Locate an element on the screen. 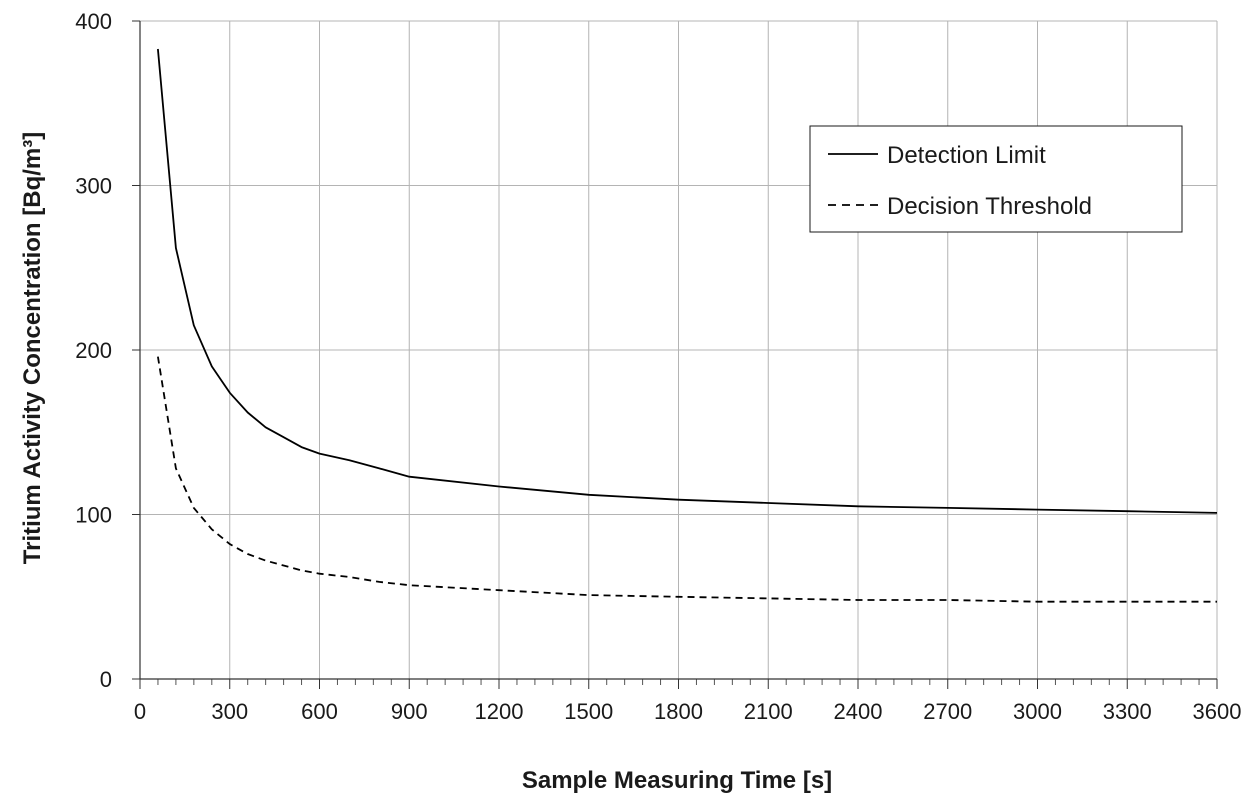 The image size is (1253, 799). x-axis-title: Sample Measuring Time [s] is located at coordinates (677, 780).